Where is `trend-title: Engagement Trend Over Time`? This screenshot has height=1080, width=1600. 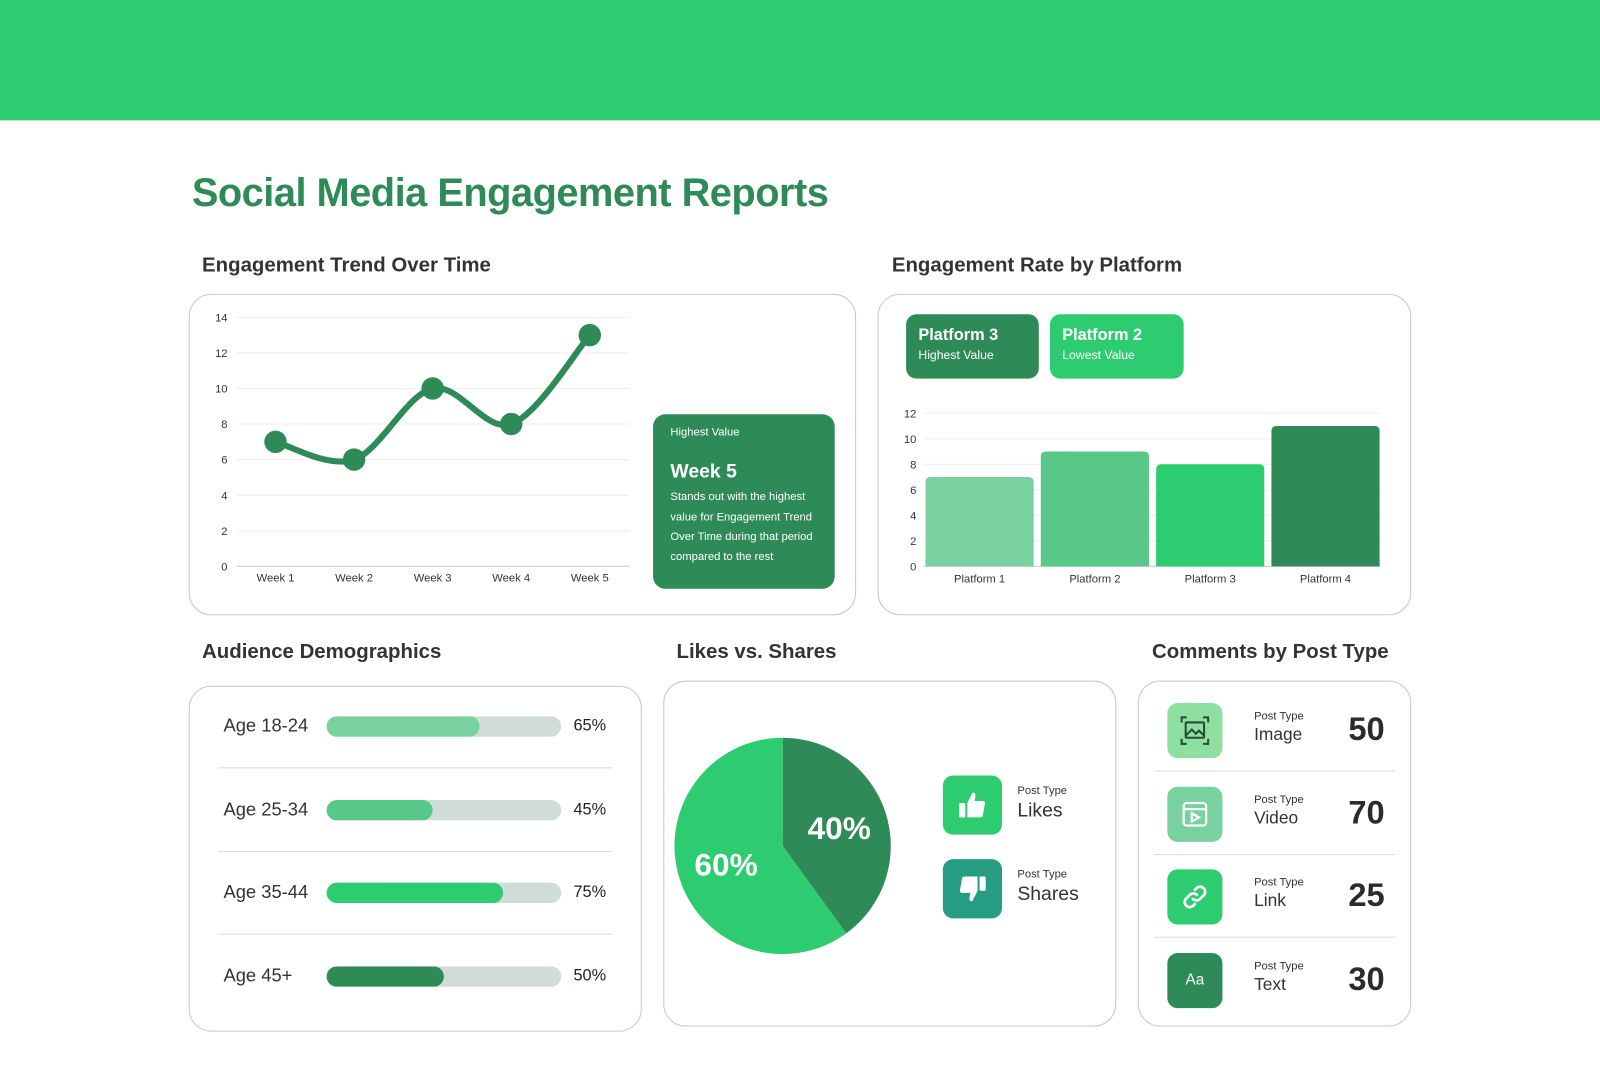
trend-title: Engagement Trend Over Time is located at coordinates (346, 265).